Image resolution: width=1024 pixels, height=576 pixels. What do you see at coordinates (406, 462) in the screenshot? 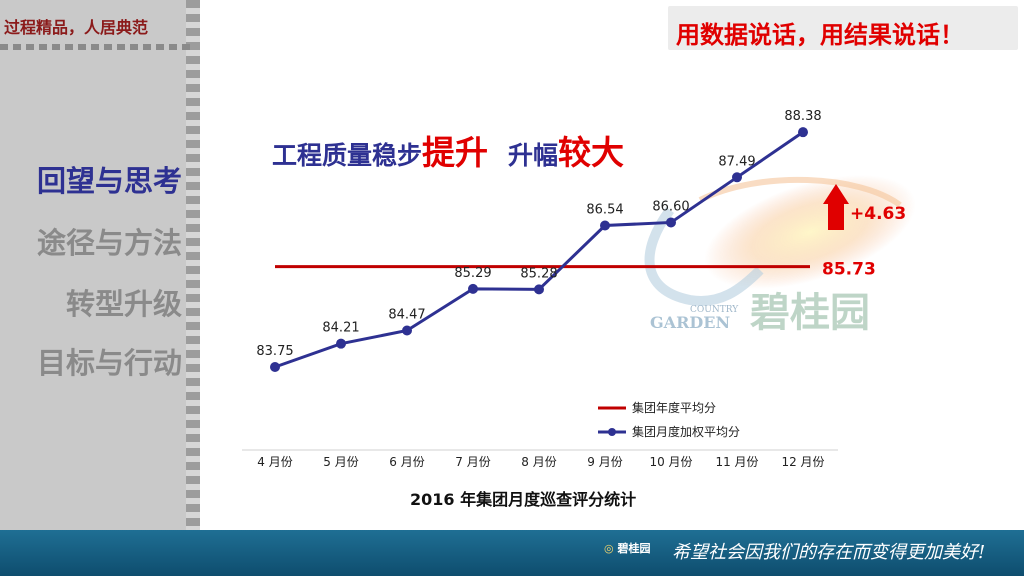
I see `x-tick-label: 6 月份` at bounding box center [406, 462].